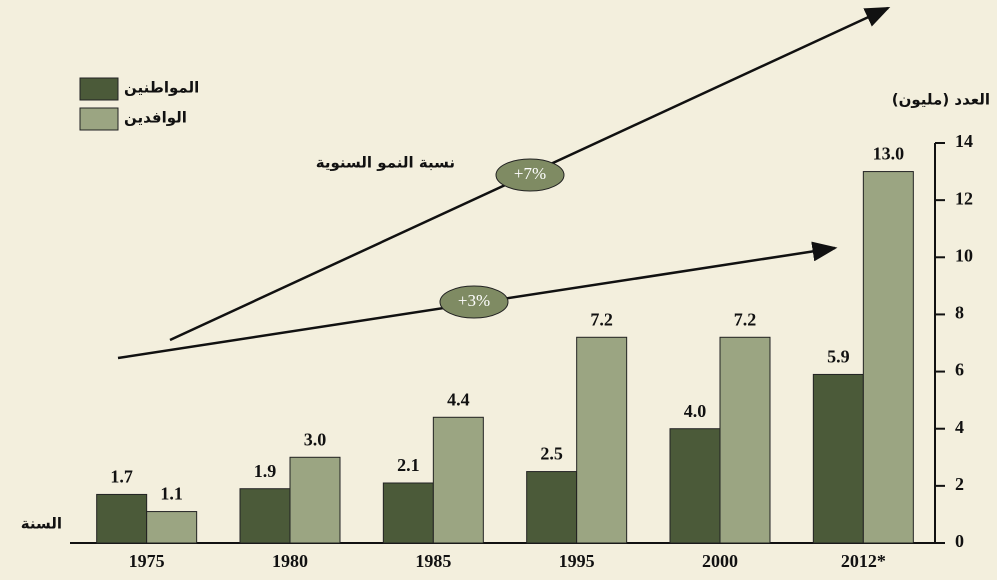 The height and width of the screenshot is (580, 997). What do you see at coordinates (959, 427) in the screenshot?
I see `y-tick-label: 4` at bounding box center [959, 427].